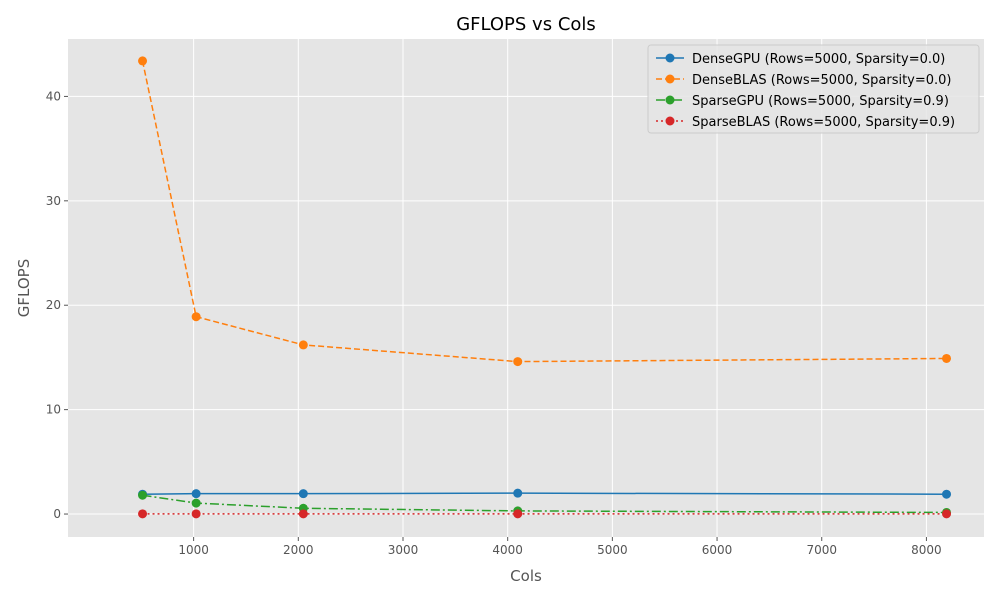 Image resolution: width=1000 pixels, height=600 pixels. I want to click on x-axis-label: Cols, so click(526, 576).